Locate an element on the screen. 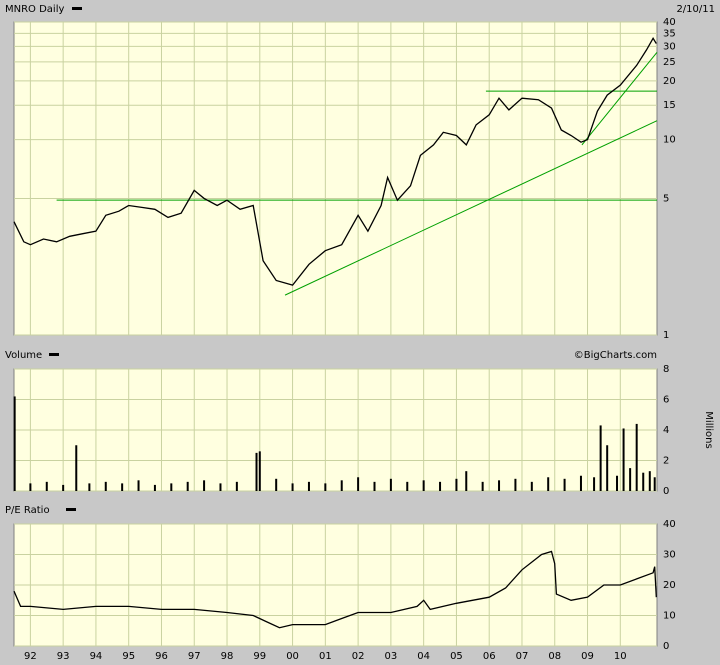  x-tick-label: 00 is located at coordinates (292, 656).